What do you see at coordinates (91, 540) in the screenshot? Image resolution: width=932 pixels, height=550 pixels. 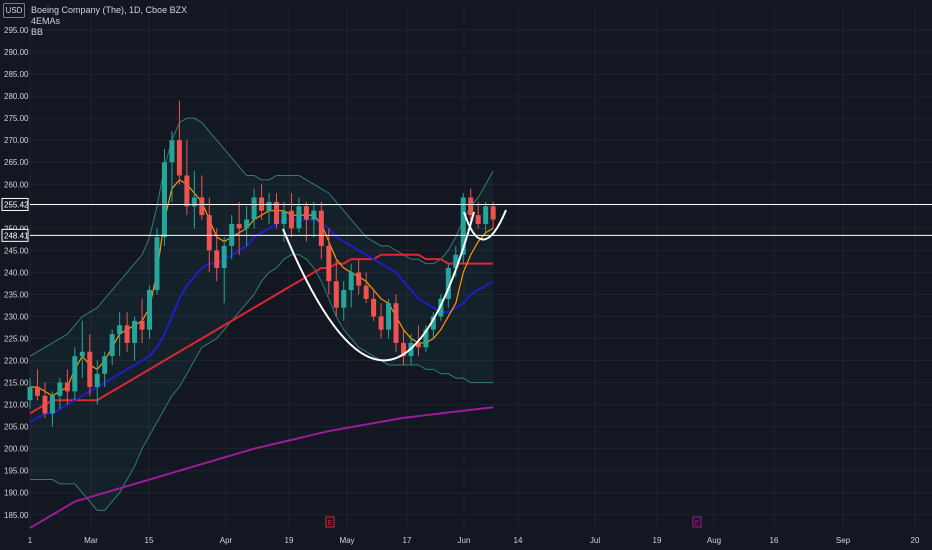 I see `x-axis-tick-label: Mar` at bounding box center [91, 540].